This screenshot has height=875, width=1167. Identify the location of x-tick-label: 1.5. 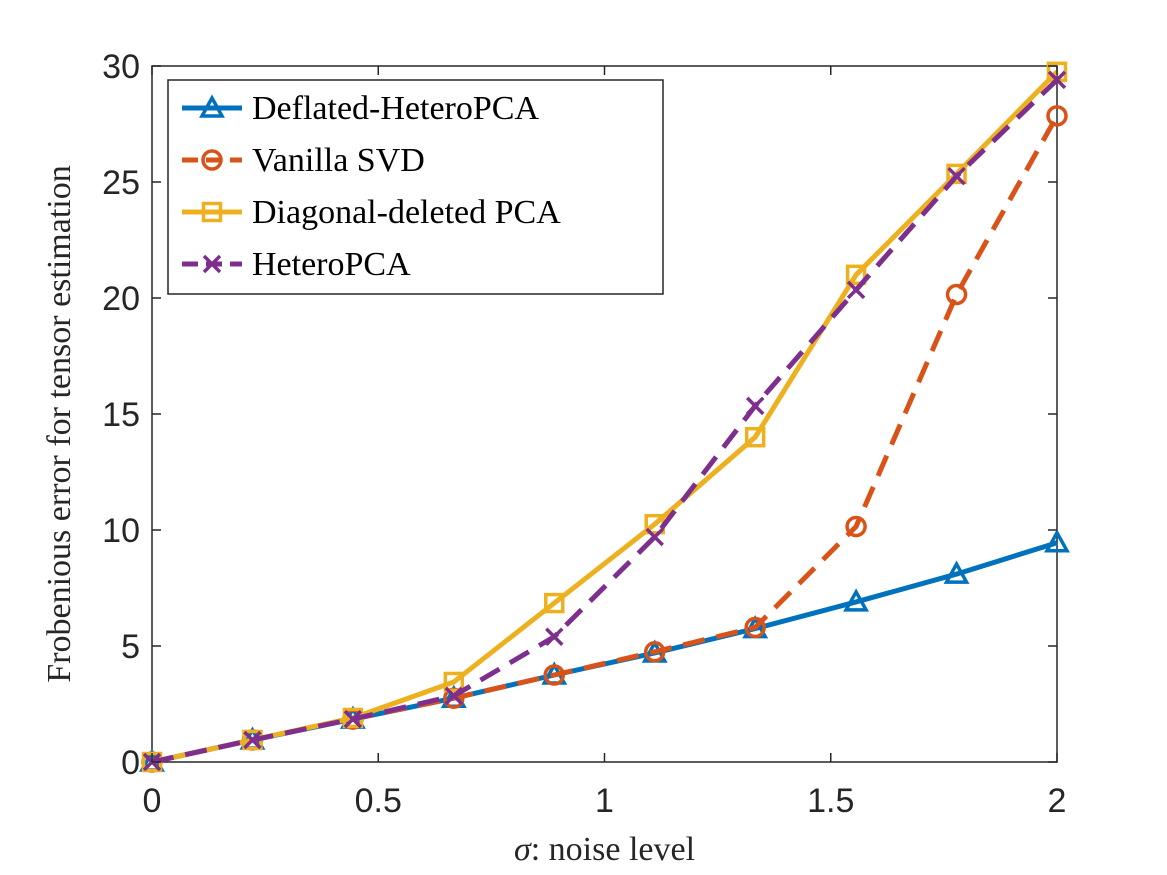
(830, 801).